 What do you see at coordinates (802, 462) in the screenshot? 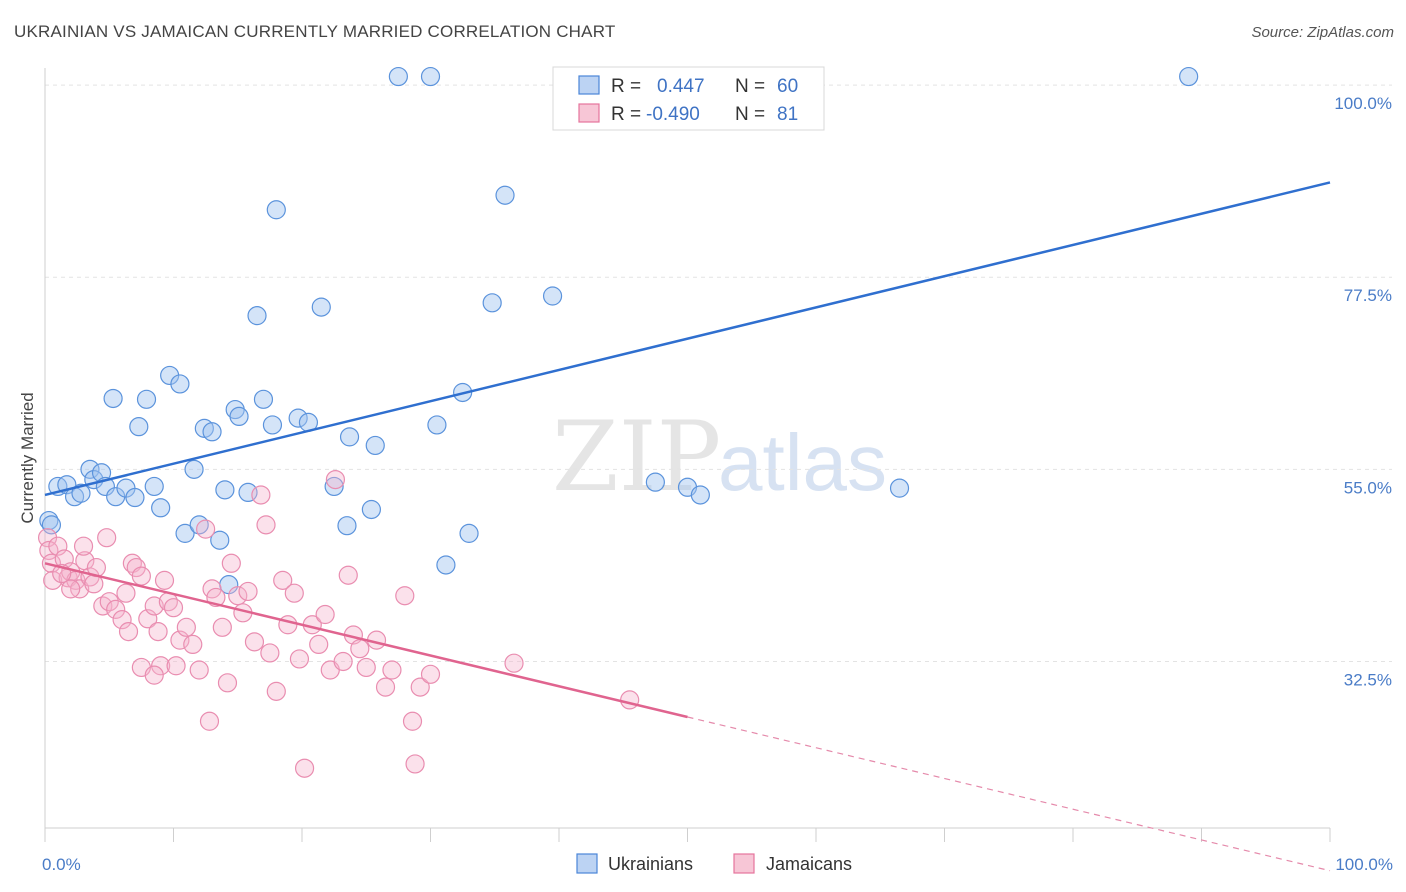
I see `watermark-atlas: atlas` at bounding box center [802, 462].